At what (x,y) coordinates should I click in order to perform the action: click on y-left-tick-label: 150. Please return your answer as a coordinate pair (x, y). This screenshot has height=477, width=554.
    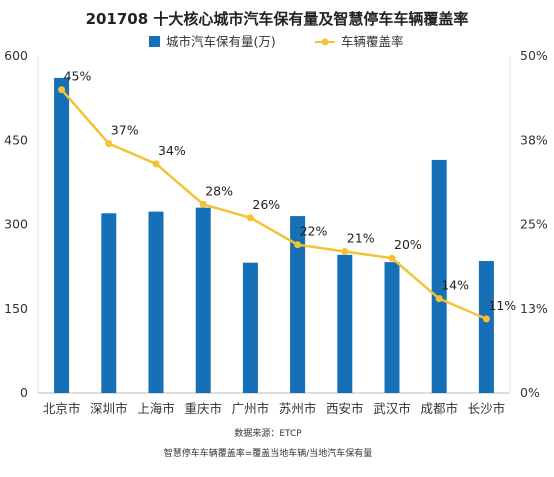
    Looking at the image, I should click on (16, 308).